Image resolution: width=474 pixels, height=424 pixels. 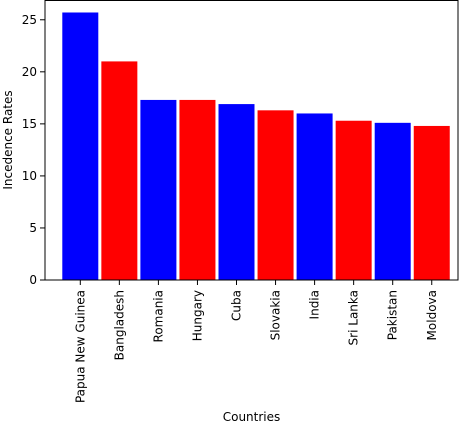 I want to click on y-tick-label: 0, so click(x=33, y=280).